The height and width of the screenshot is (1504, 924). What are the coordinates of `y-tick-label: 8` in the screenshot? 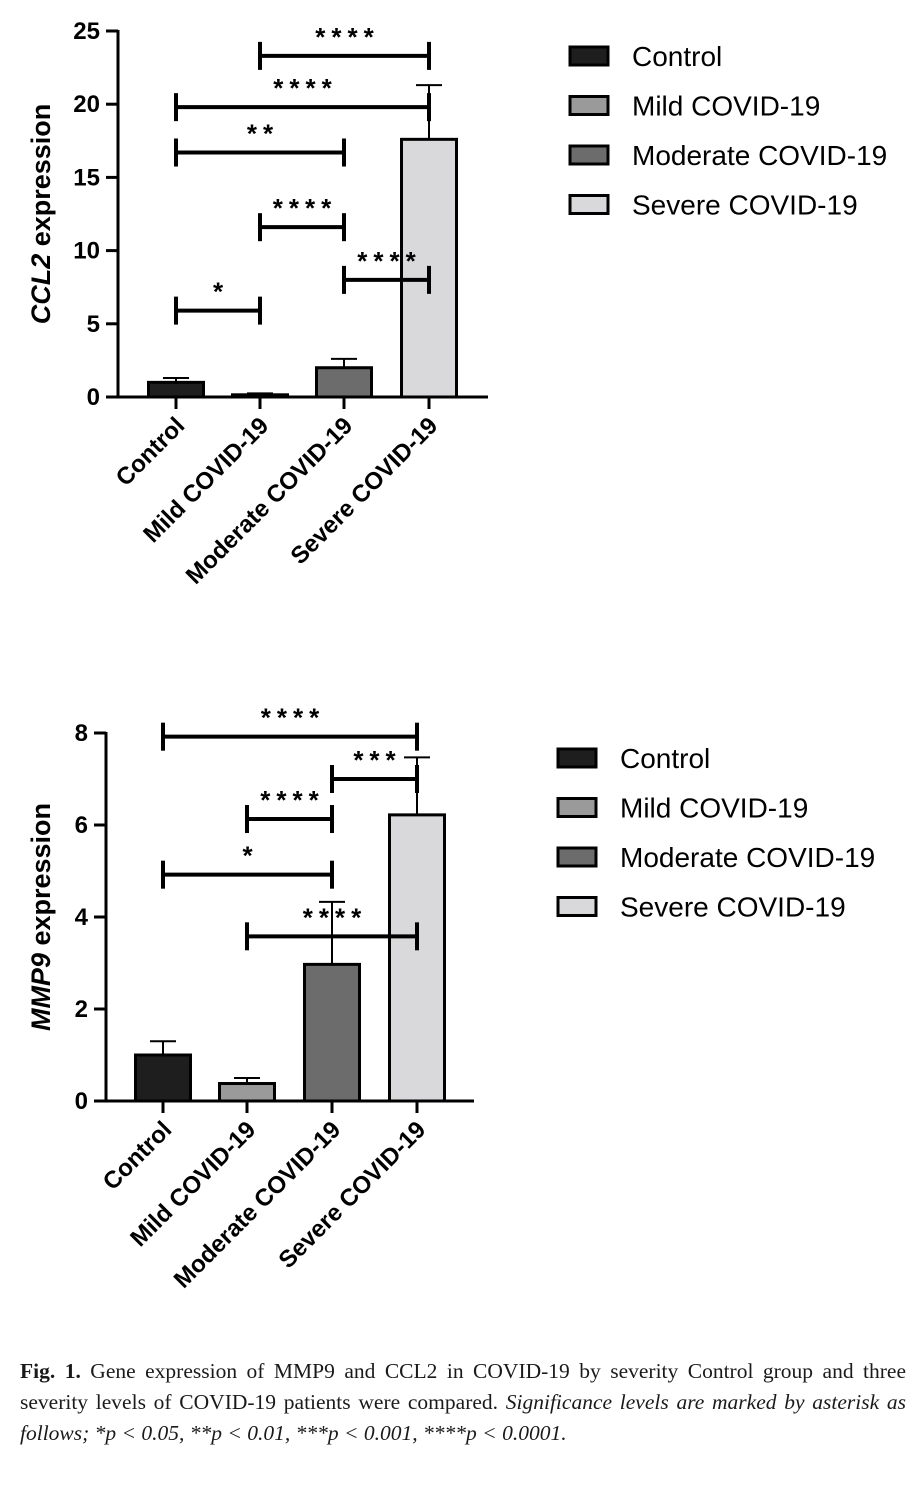 It's located at (81, 733).